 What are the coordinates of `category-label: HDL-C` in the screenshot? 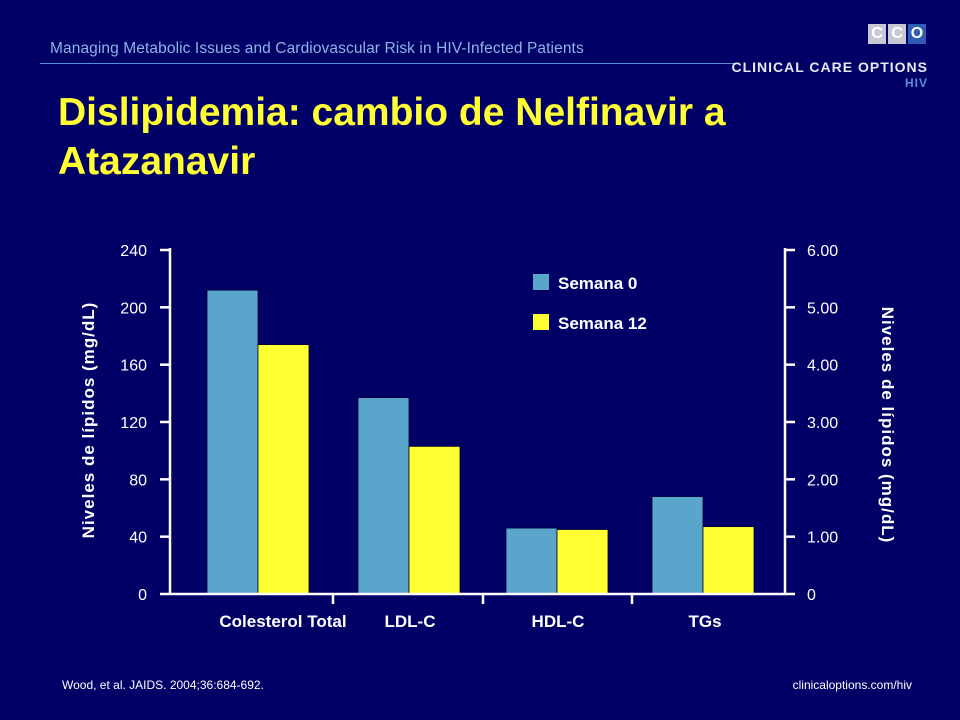 It's located at (558, 621).